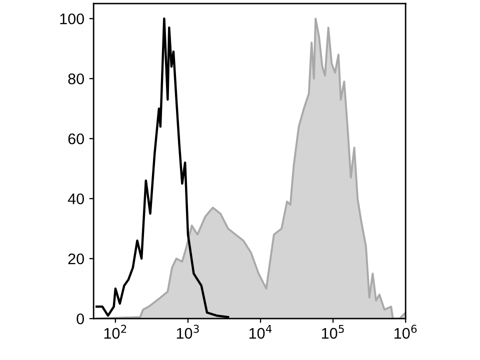 Image resolution: width=480 pixels, height=360 pixels. Describe the element at coordinates (76, 198) in the screenshot. I see `y-tick-label: 40` at that location.